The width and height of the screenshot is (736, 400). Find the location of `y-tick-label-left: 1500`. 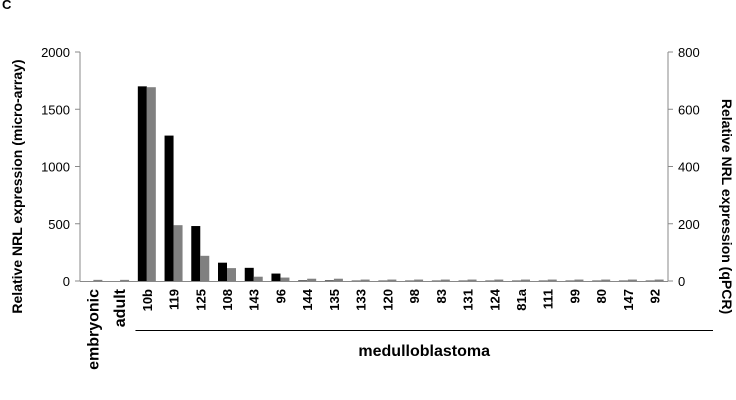

y-tick-label-left: 1500 is located at coordinates (55, 109).